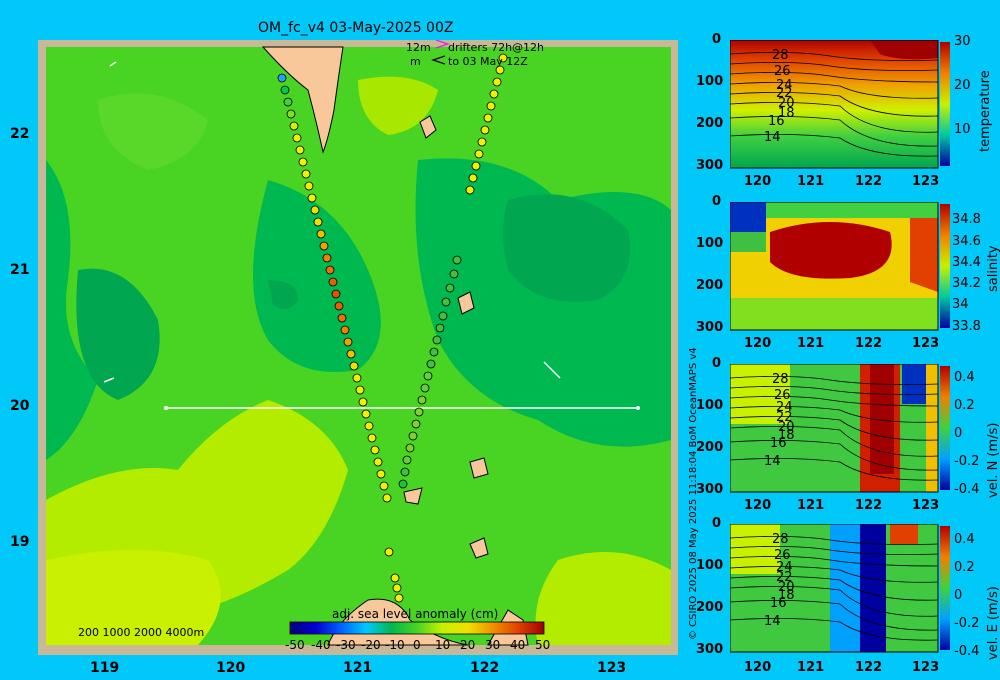  Describe the element at coordinates (993, 623) in the screenshot. I see `panel-label-vel-e: vel. E (m/s)` at that location.